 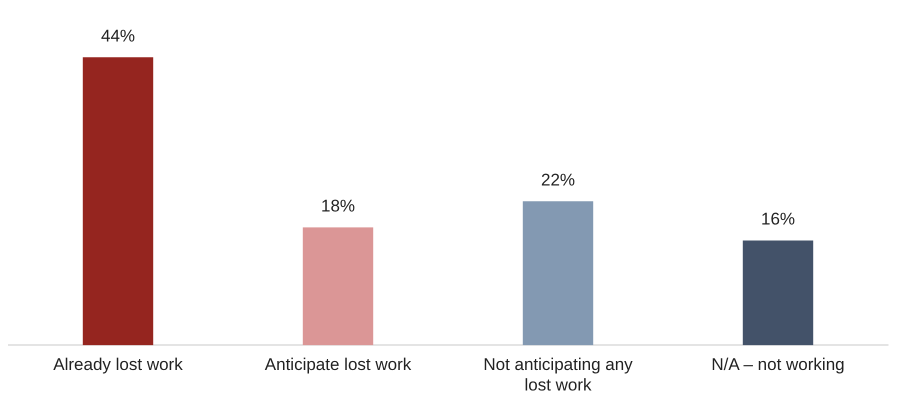 What do you see at coordinates (558, 180) in the screenshot?
I see `data-label: 22%` at bounding box center [558, 180].